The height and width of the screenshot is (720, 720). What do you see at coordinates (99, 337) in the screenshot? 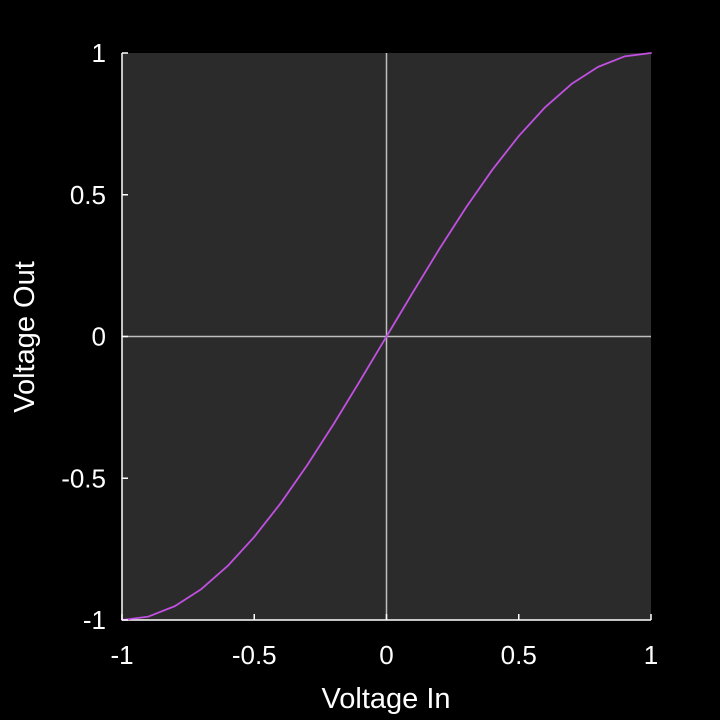
I see `y-tick-label: 0` at bounding box center [99, 337].